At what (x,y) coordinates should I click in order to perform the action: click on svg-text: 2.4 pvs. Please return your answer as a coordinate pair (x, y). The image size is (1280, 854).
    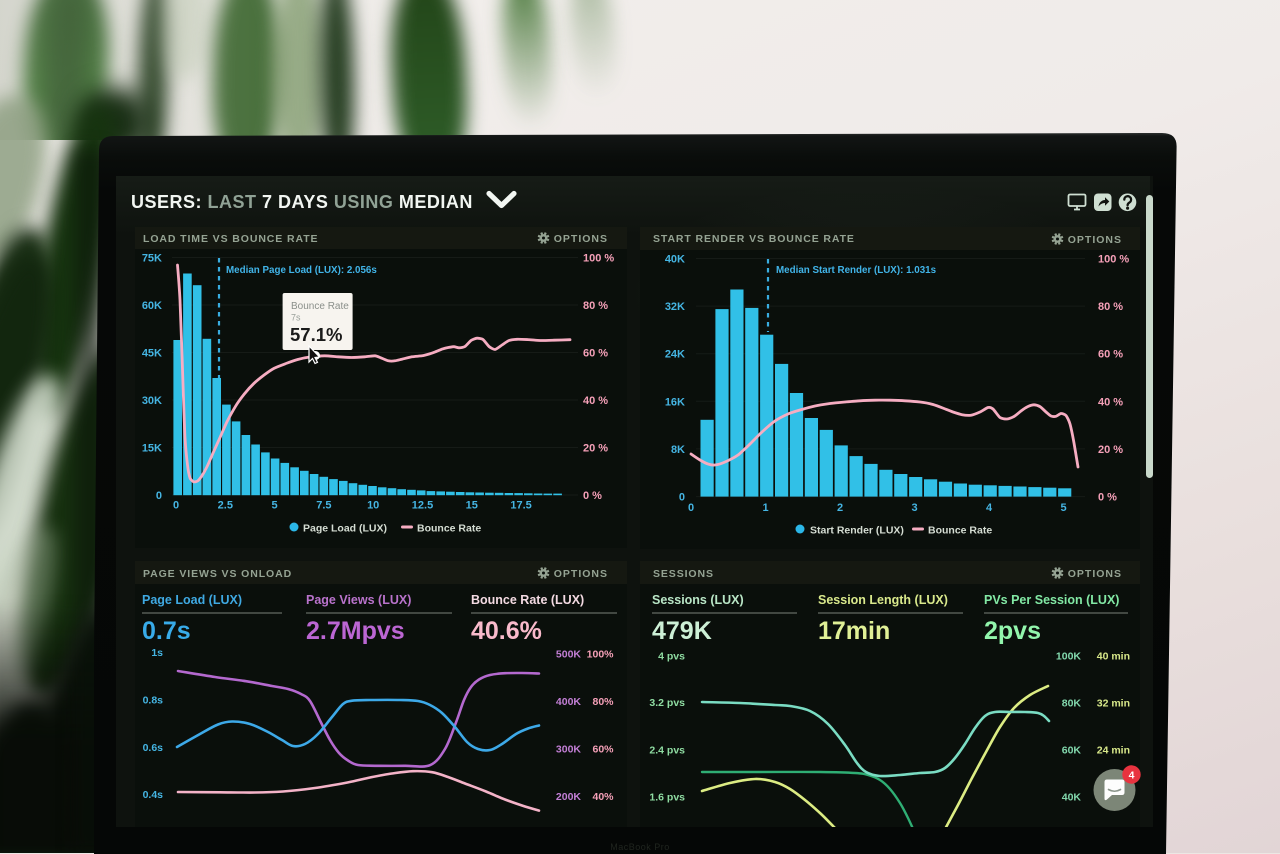
    Looking at the image, I should click on (667, 751).